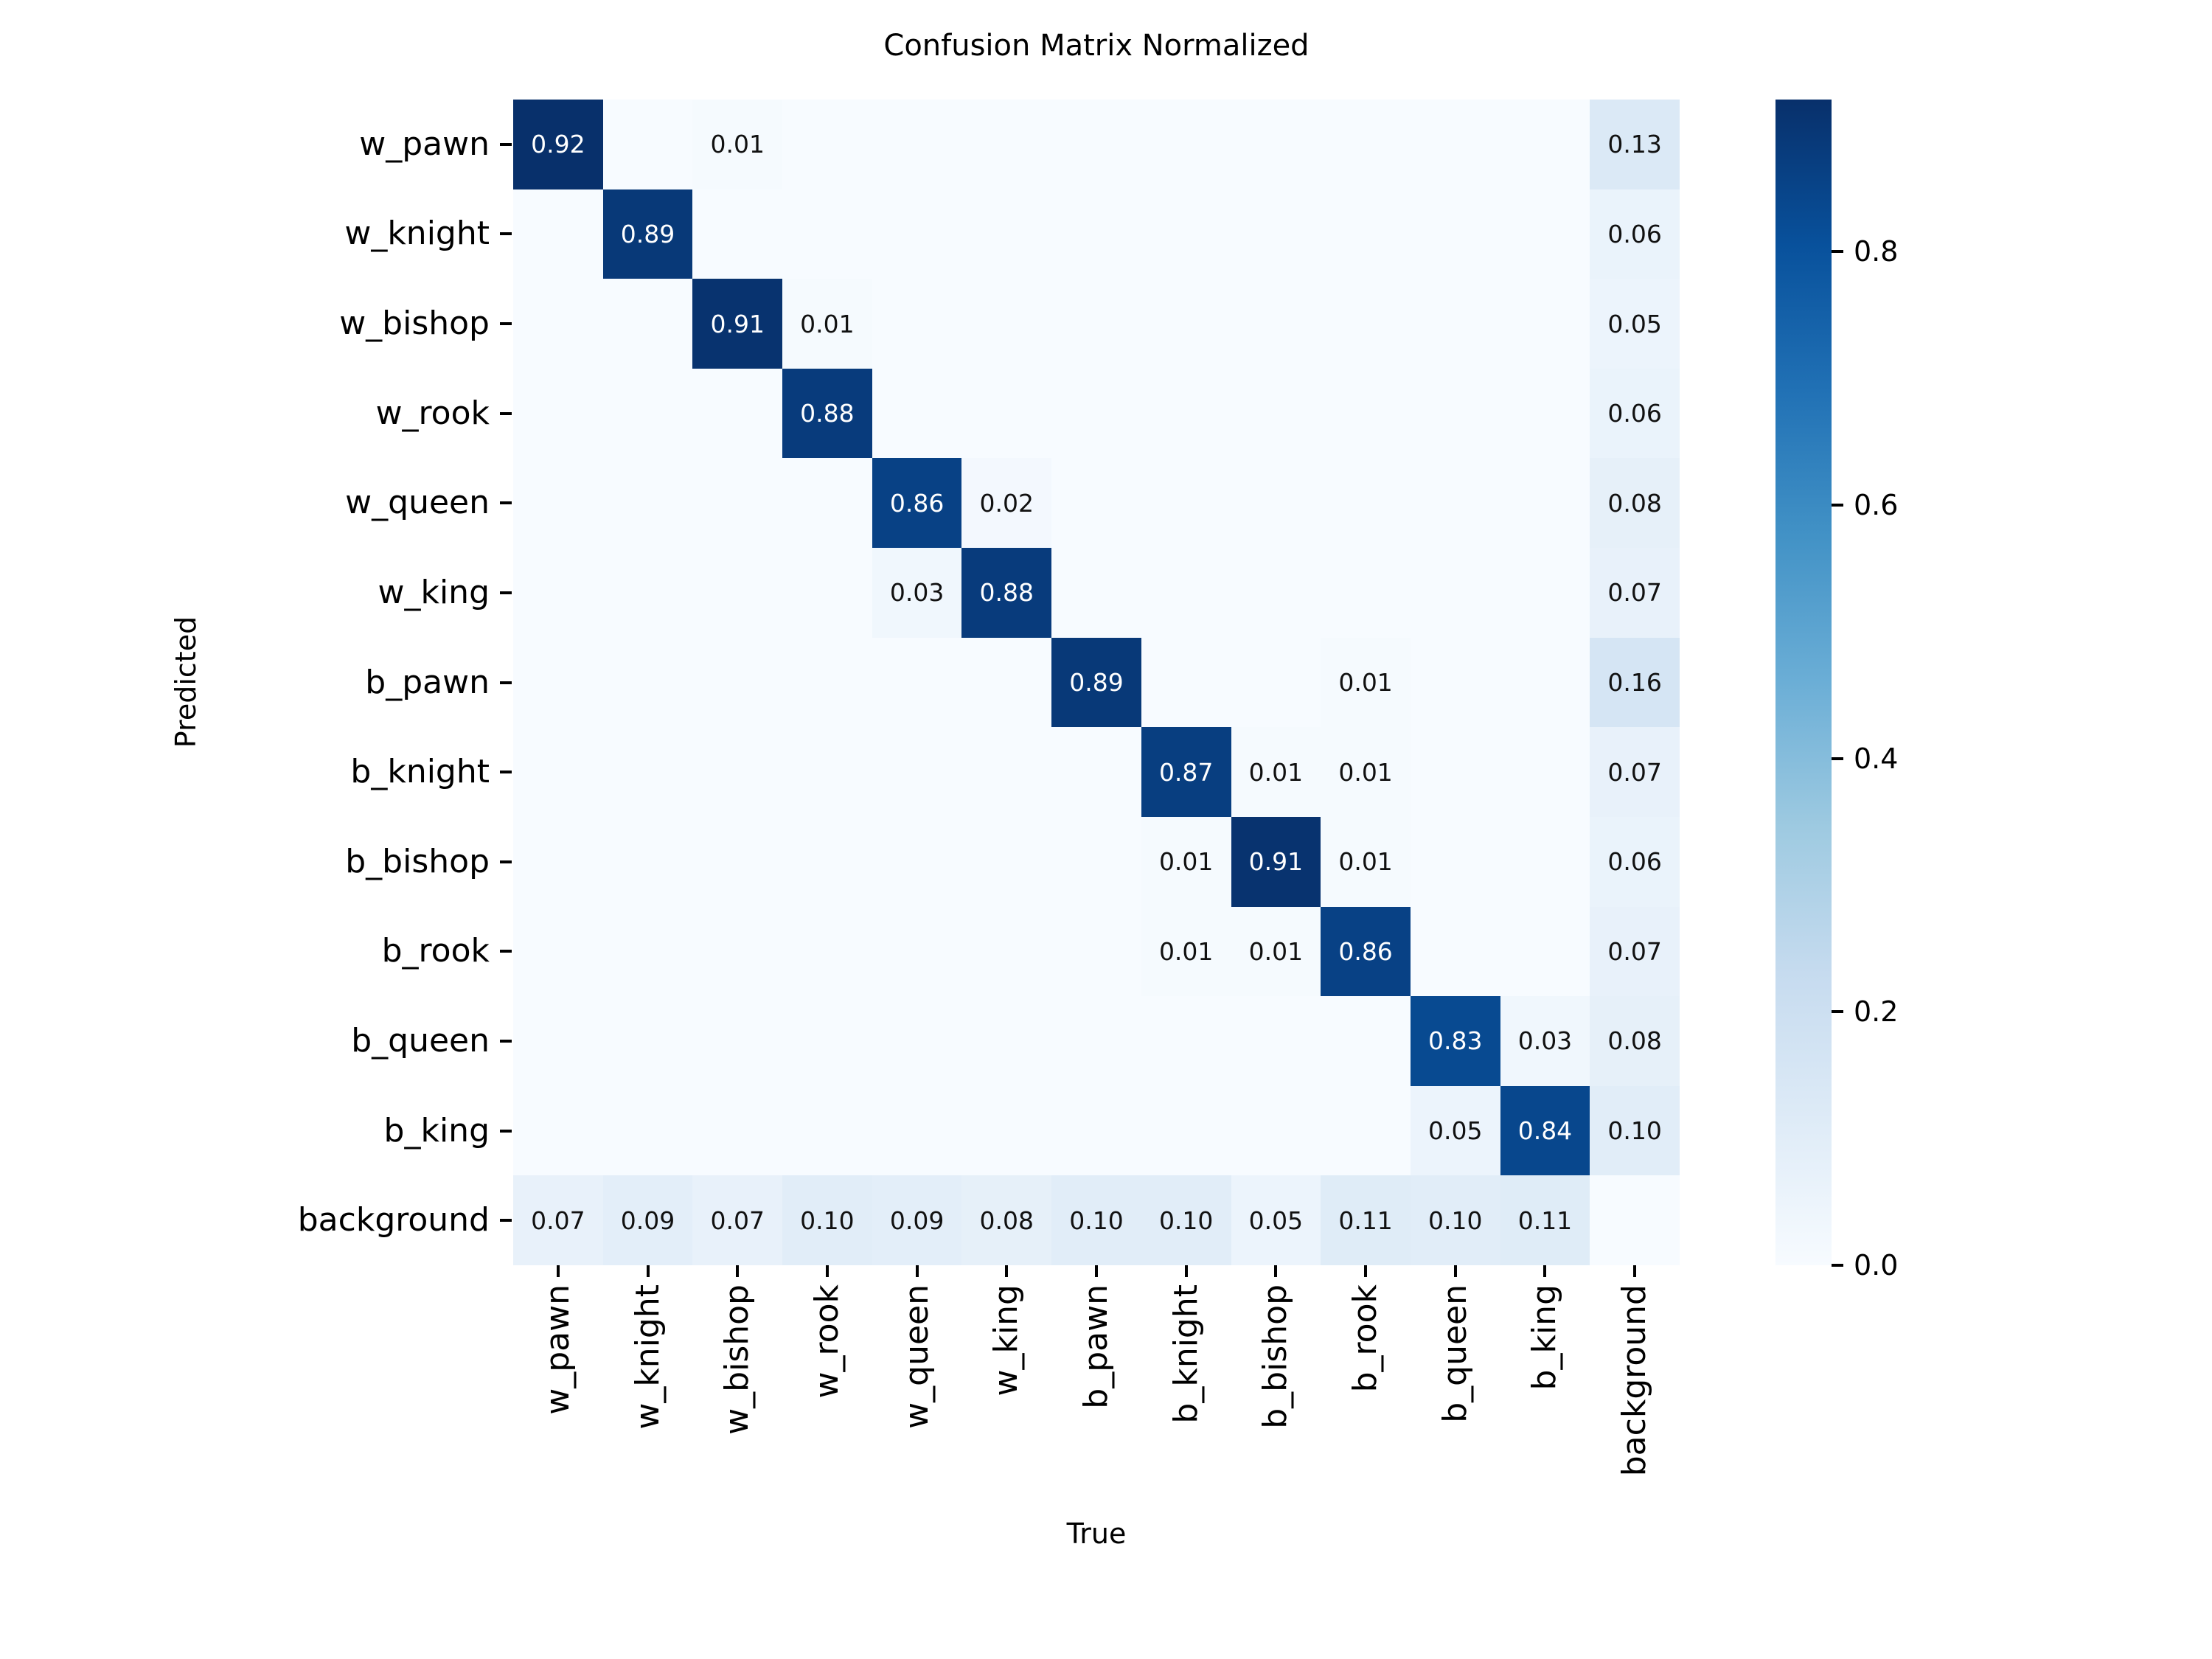  Describe the element at coordinates (420, 772) in the screenshot. I see `y-tick-label: b_knight` at that location.